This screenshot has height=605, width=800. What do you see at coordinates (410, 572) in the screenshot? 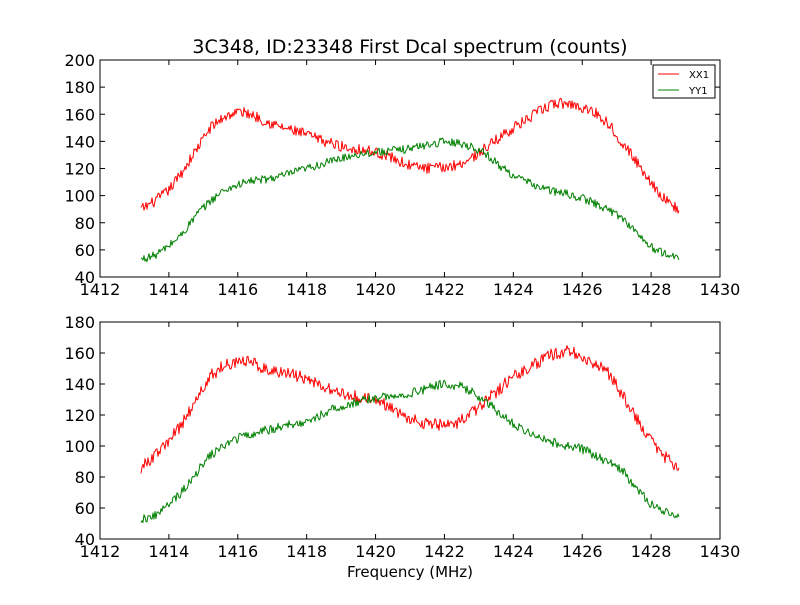
I see `x-axis-label: Frequency (MHz)` at bounding box center [410, 572].